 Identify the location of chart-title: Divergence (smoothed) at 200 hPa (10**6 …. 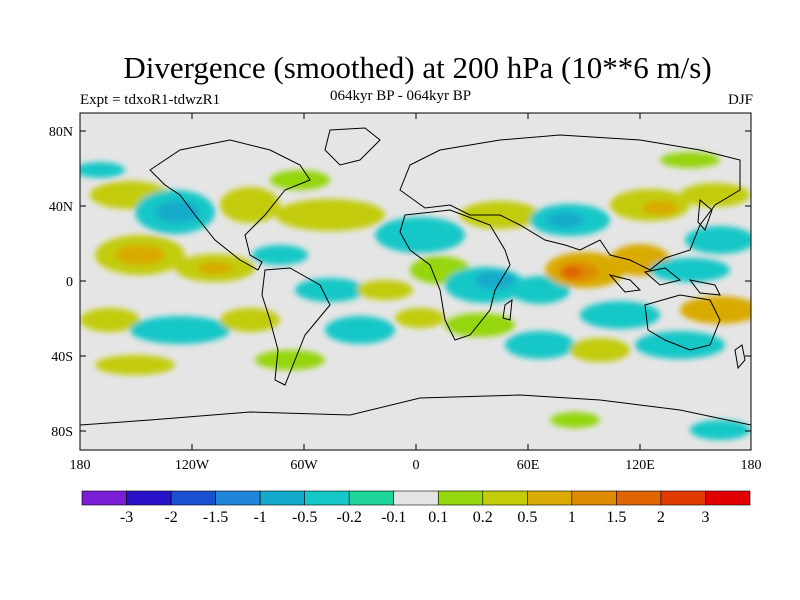
(417, 67).